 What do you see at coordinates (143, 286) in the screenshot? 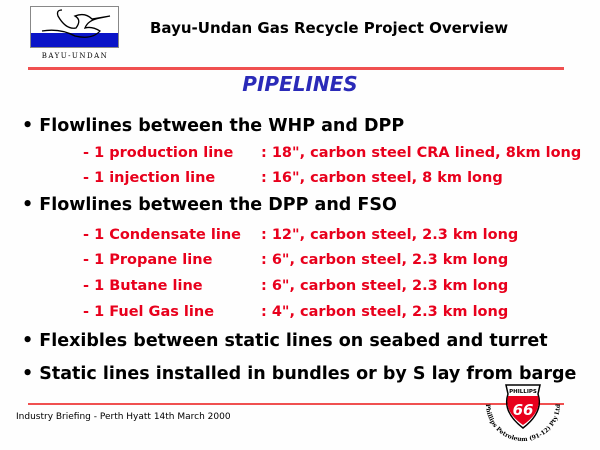
I see `item-label: - 1 Butane line` at bounding box center [143, 286].